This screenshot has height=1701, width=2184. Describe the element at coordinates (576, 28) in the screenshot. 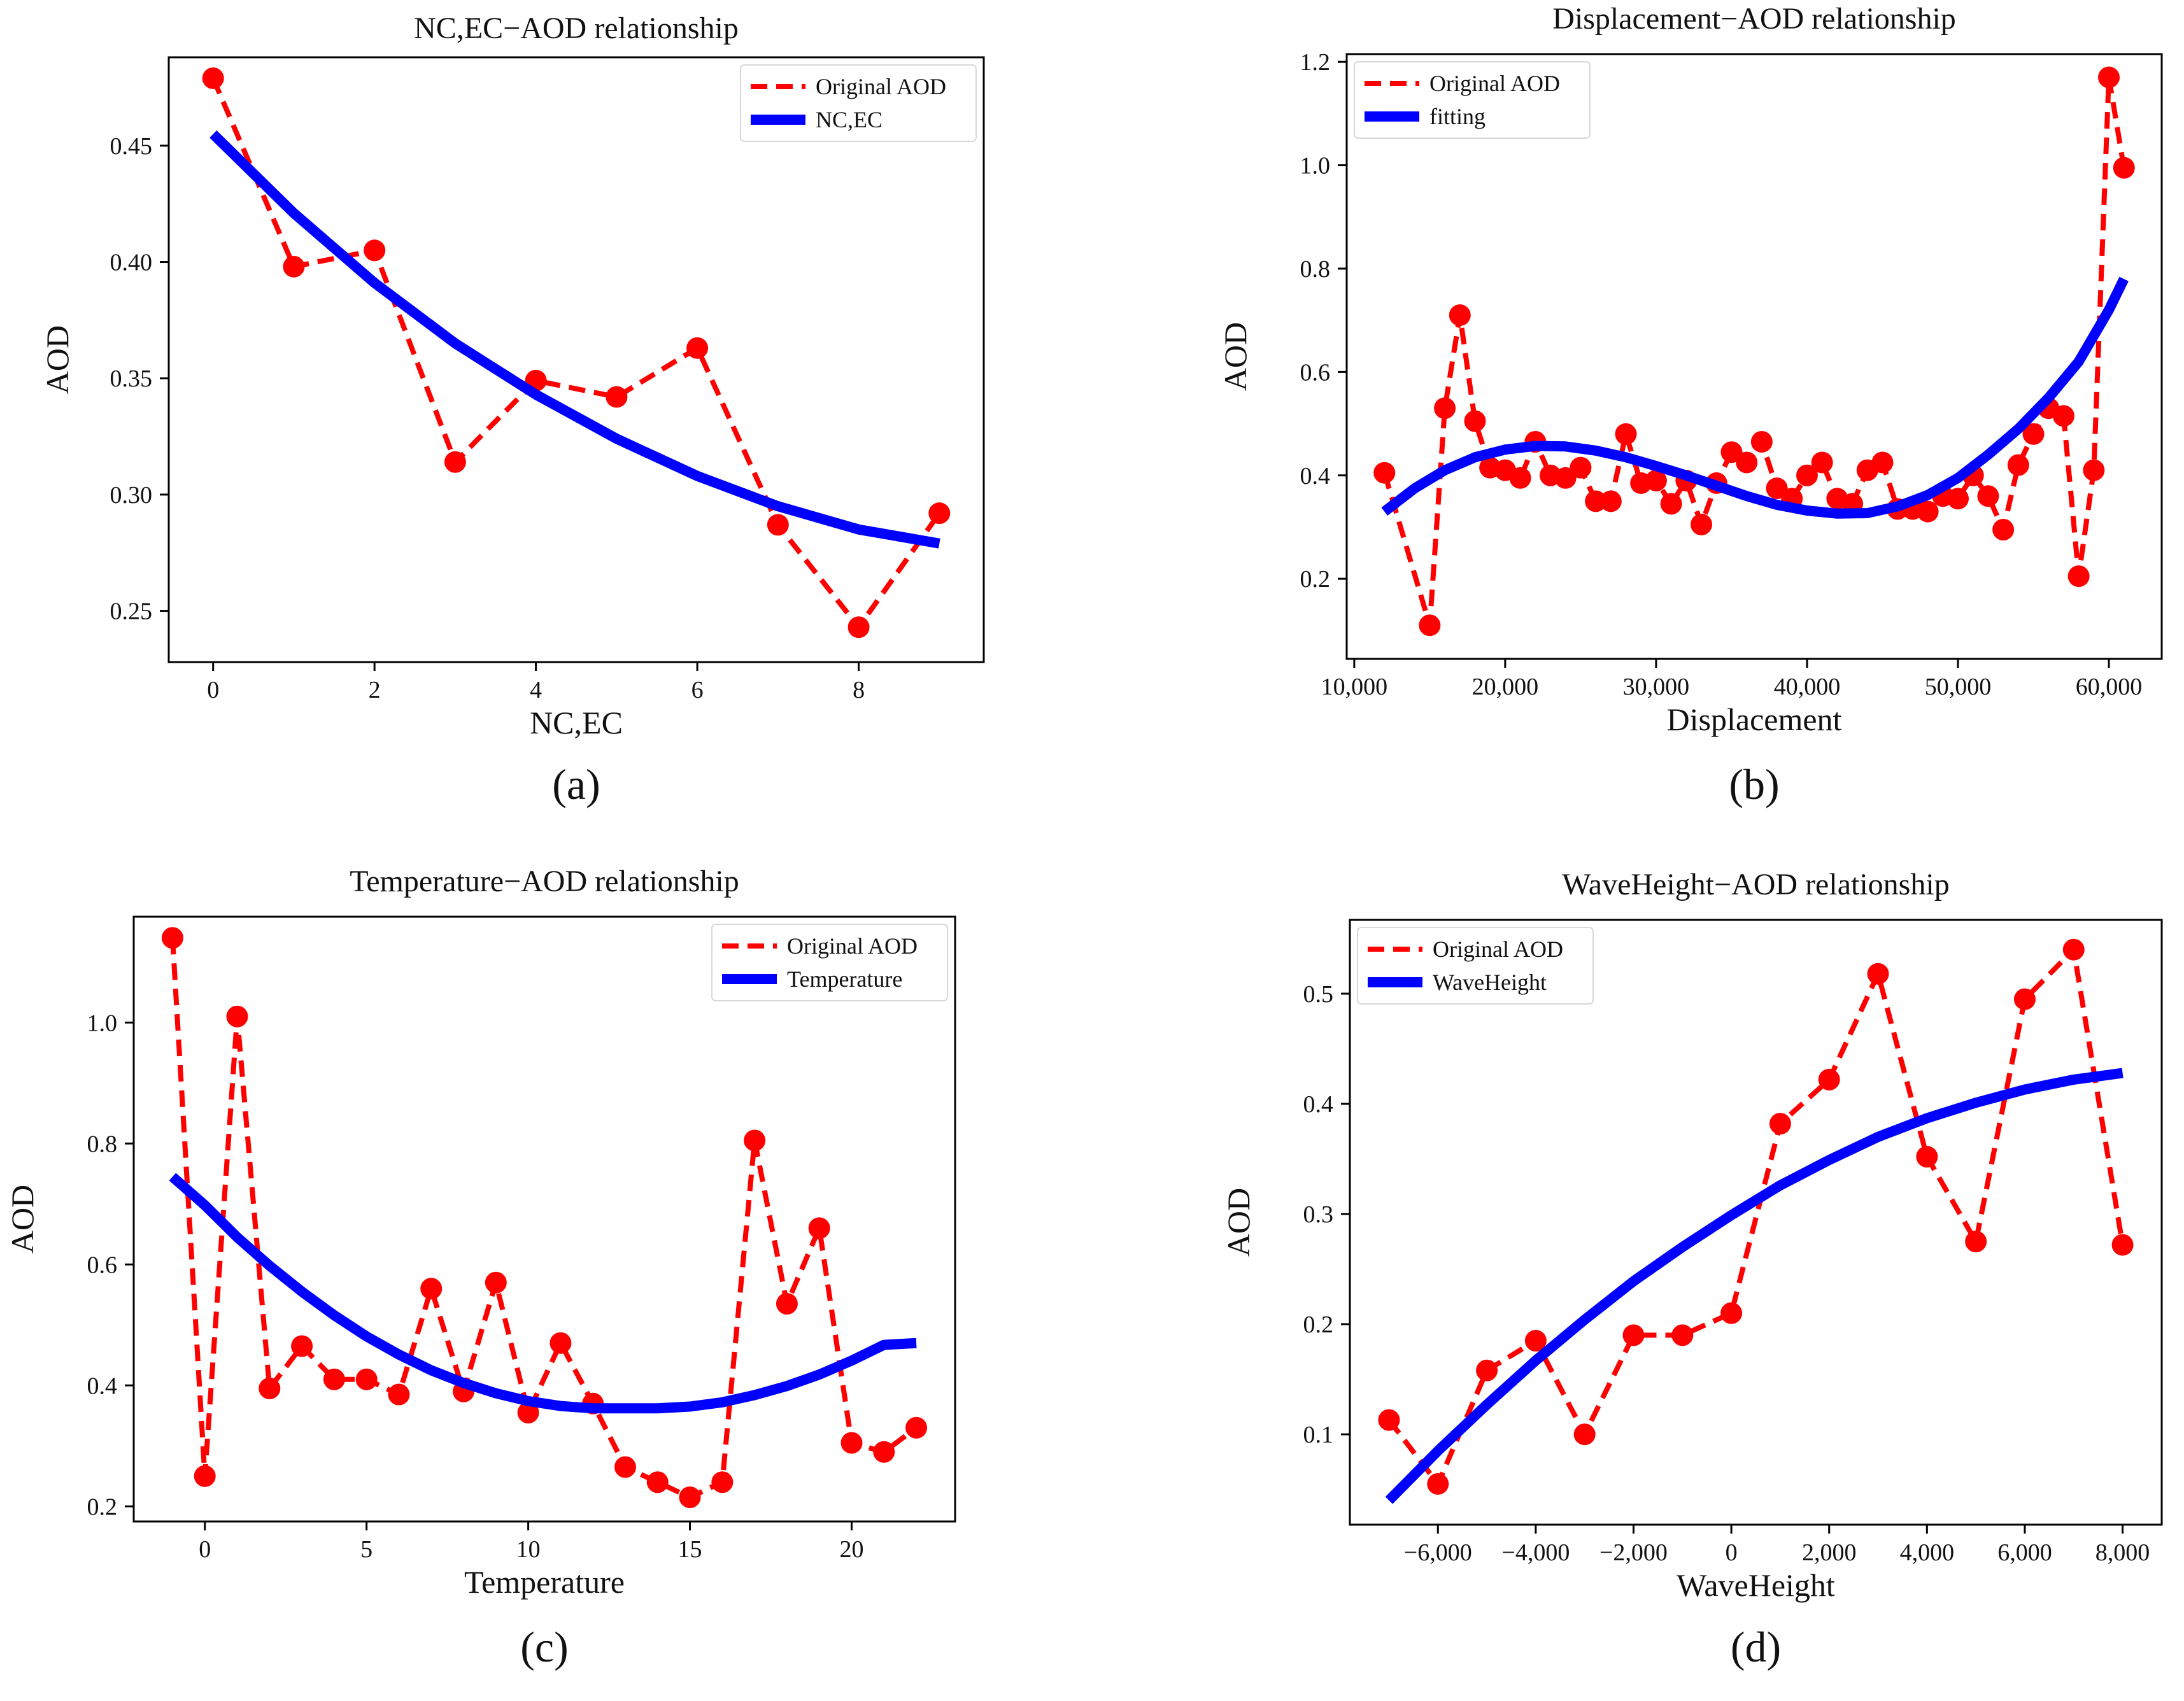

I see `chart-title: NC,EC−AOD relationship` at that location.